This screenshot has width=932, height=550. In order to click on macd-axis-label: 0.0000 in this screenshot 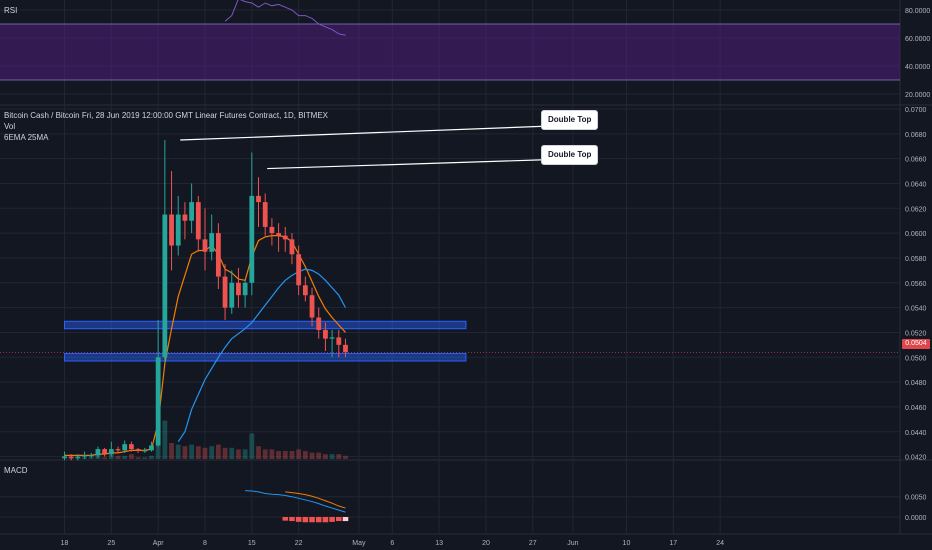, I will do `click(916, 518)`.